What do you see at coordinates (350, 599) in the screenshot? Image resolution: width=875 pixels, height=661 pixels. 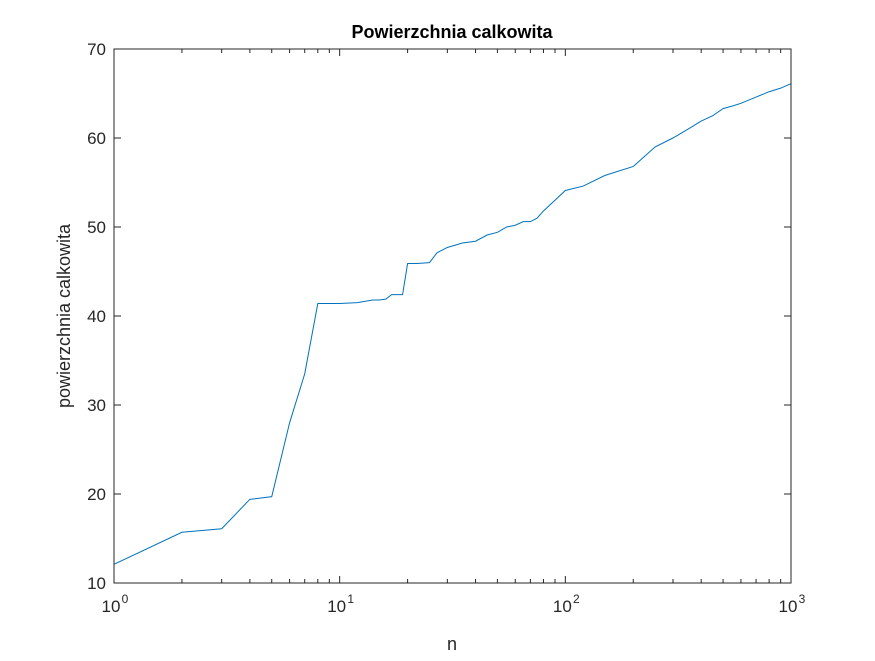 I see `x-tick-exponent: 1` at bounding box center [350, 599].